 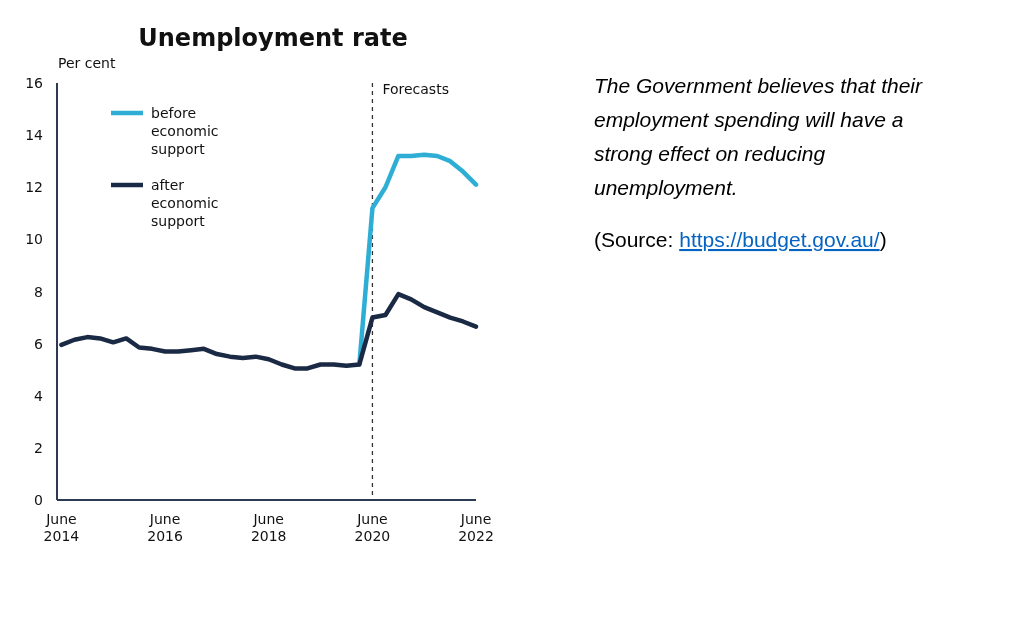 What do you see at coordinates (415, 89) in the screenshot?
I see `ref-line-label: Forecasts` at bounding box center [415, 89].